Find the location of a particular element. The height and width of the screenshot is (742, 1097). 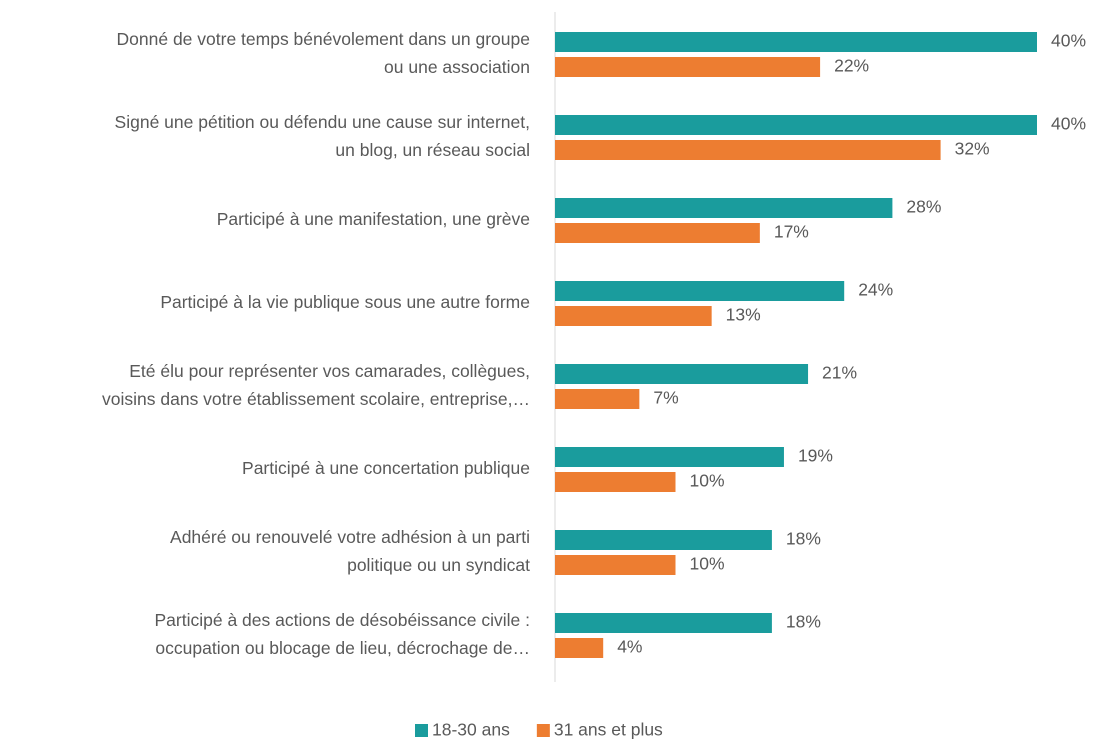

value-label: 4% is located at coordinates (629, 647).